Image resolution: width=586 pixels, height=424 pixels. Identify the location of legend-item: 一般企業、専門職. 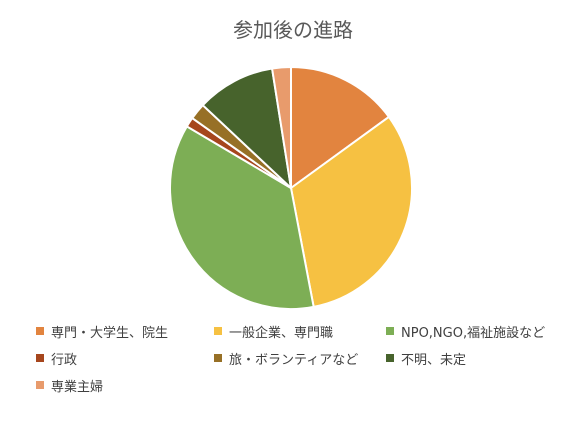
(300, 331).